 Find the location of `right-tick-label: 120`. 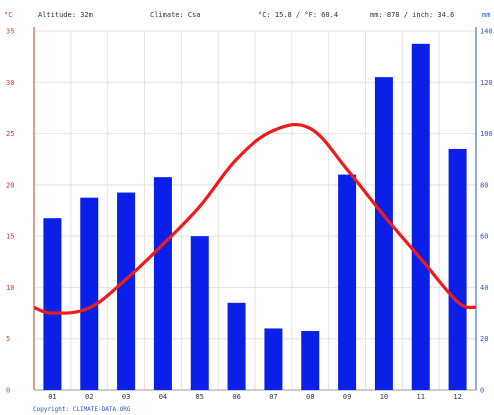

right-tick-label: 120 is located at coordinates (486, 83).